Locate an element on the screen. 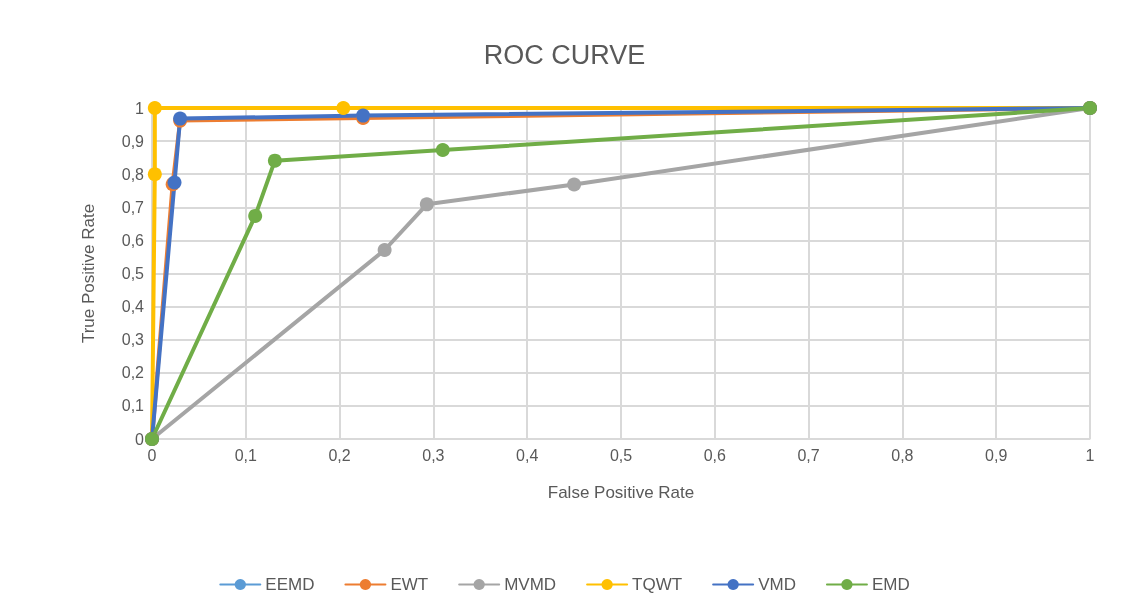 This screenshot has height=614, width=1129. legend-label: TQWT is located at coordinates (657, 584).